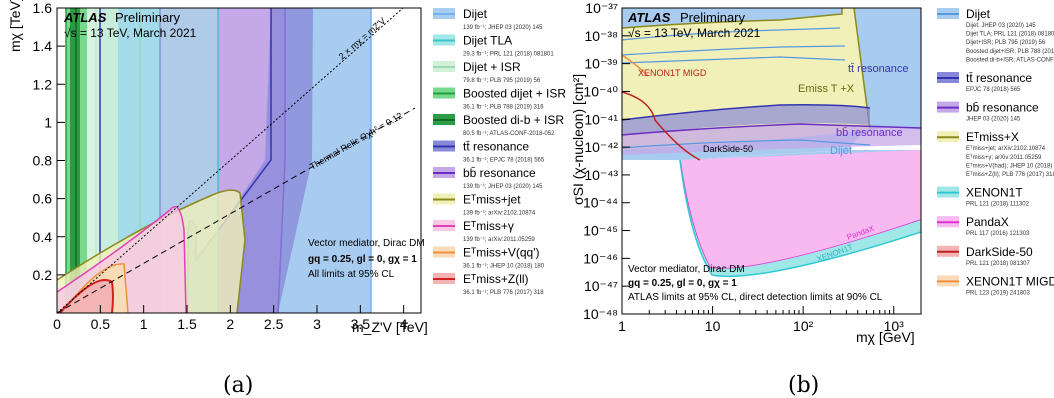 The image size is (1054, 398). Describe the element at coordinates (994, 193) in the screenshot. I see `legend-b-item-name: XENON1T` at that location.